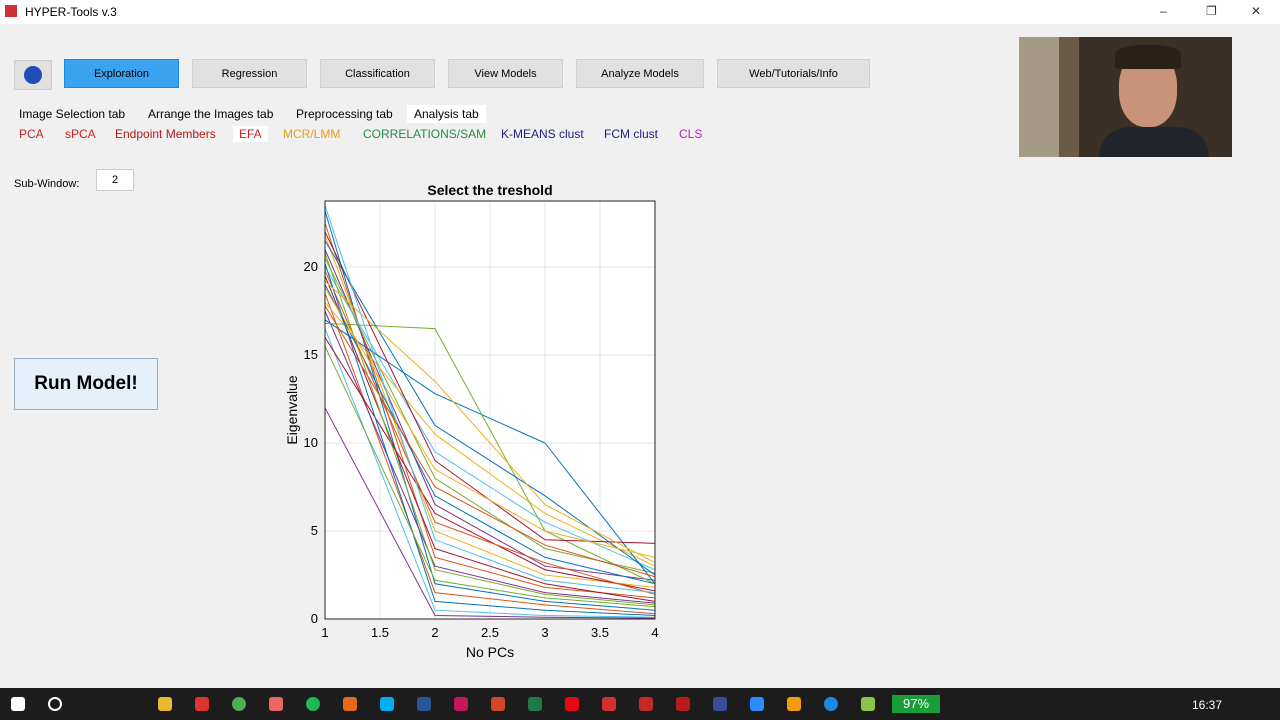 Image resolution: width=1280 pixels, height=720 pixels. Describe the element at coordinates (490, 652) in the screenshot. I see `x-axis-label: No PCs` at that location.